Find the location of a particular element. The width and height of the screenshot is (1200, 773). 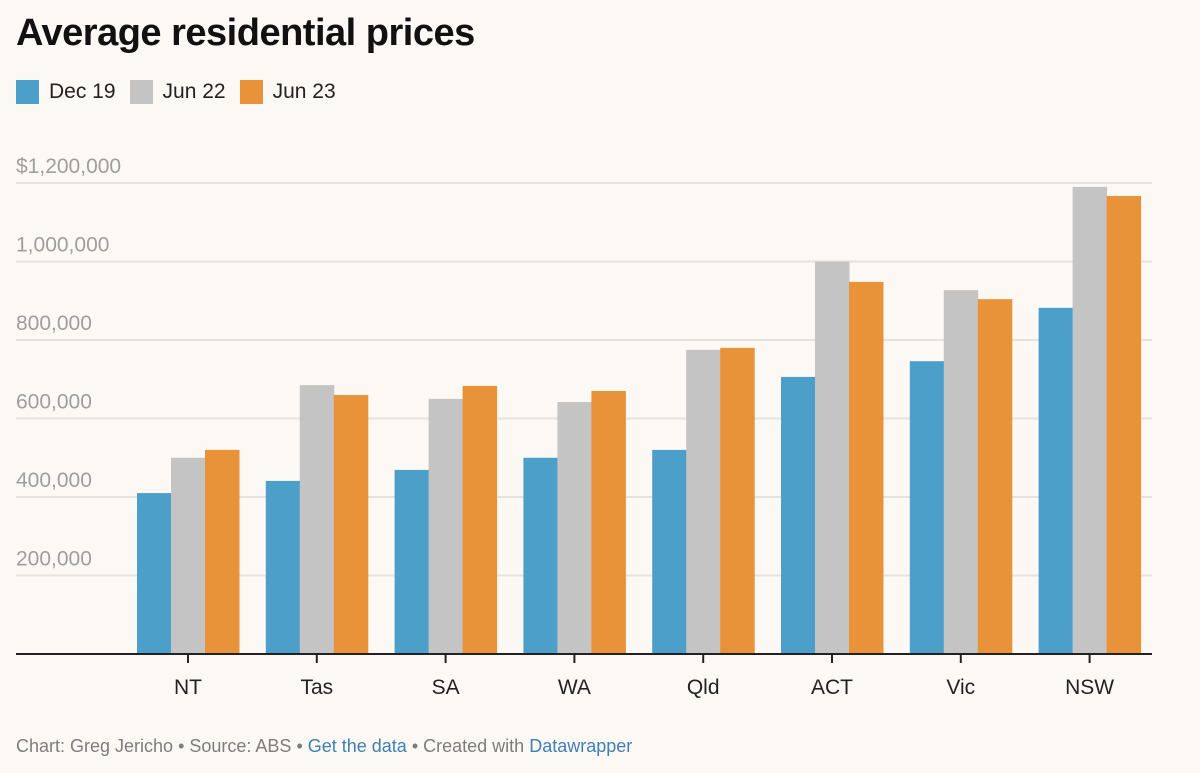

bar-act-dec19 is located at coordinates (798, 515).